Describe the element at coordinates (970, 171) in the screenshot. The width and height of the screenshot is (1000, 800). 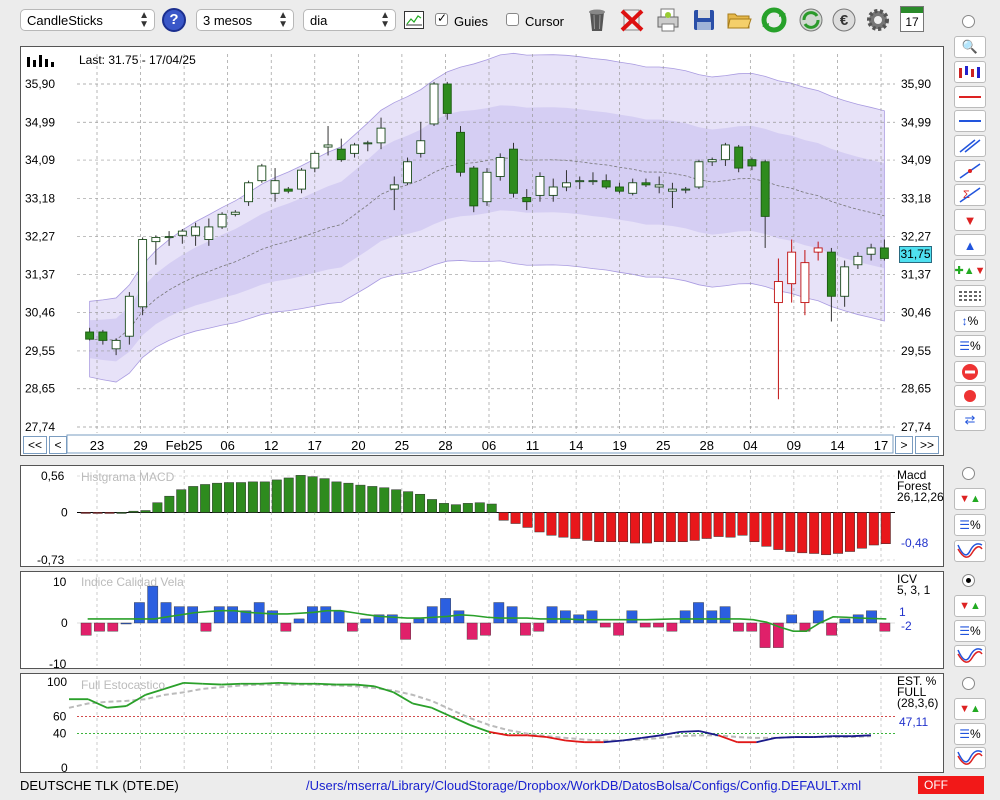
I see `trendline-button` at that location.